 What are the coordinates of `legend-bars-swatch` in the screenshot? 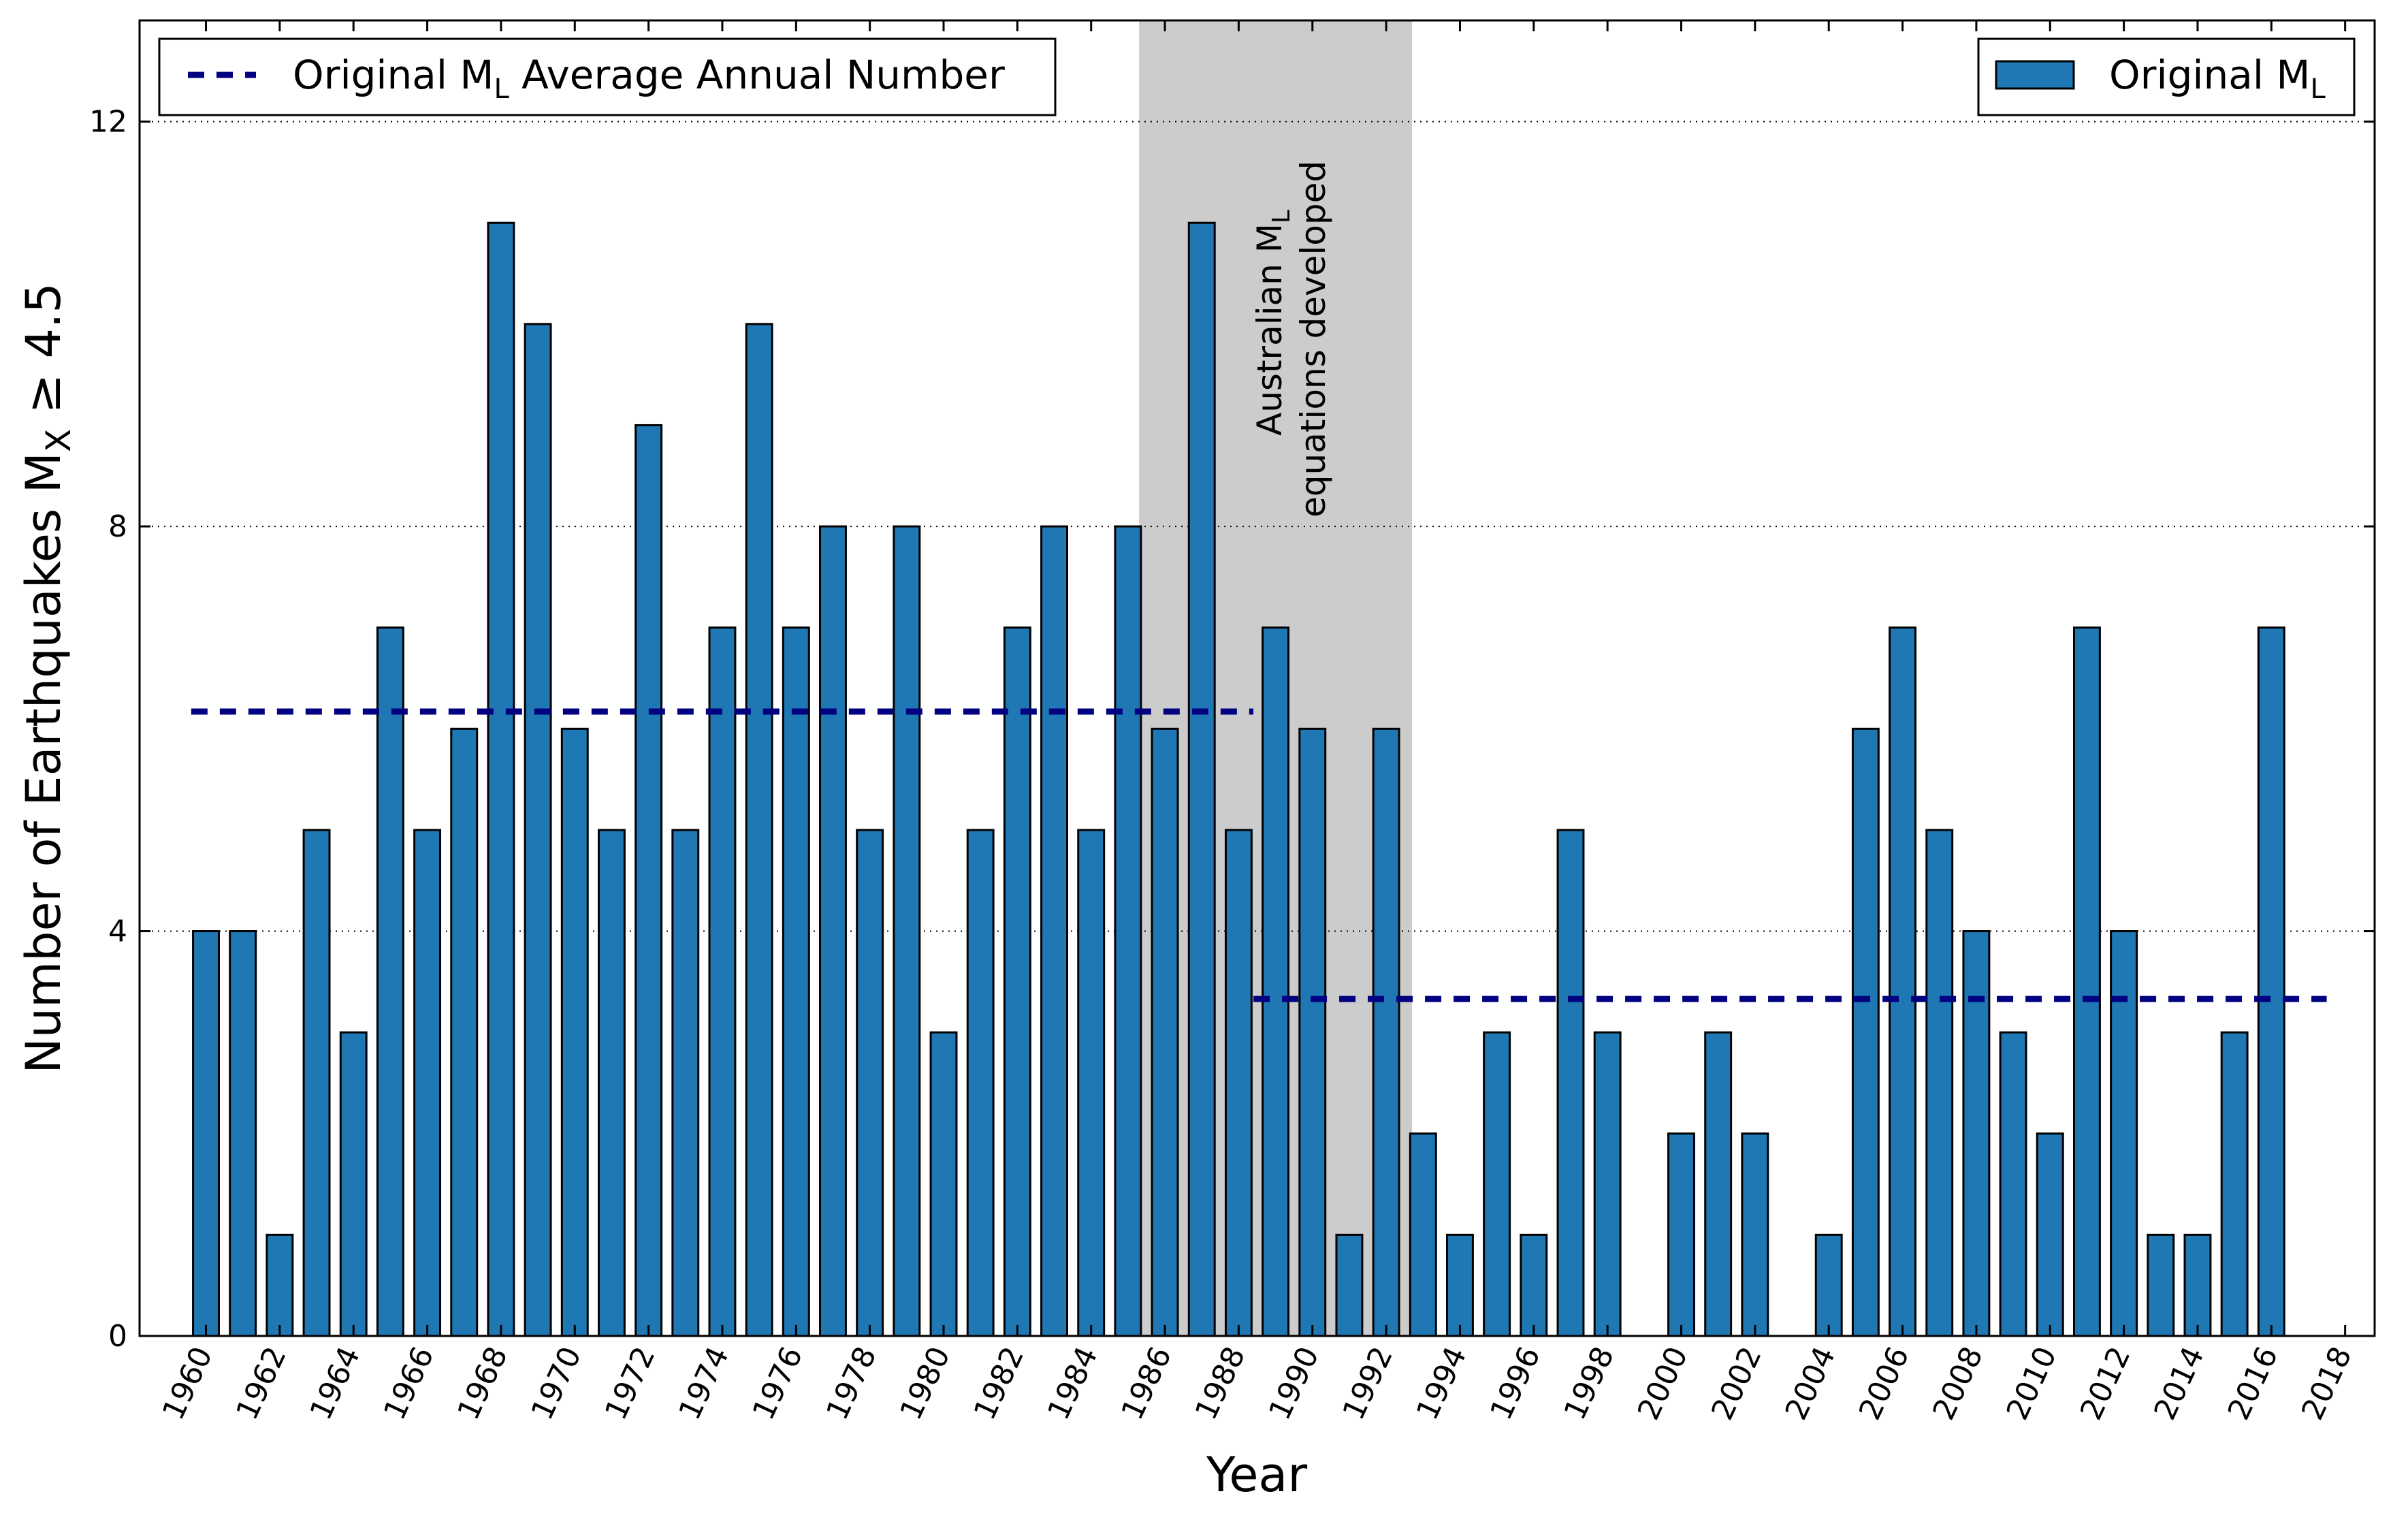 It's located at (2035, 75).